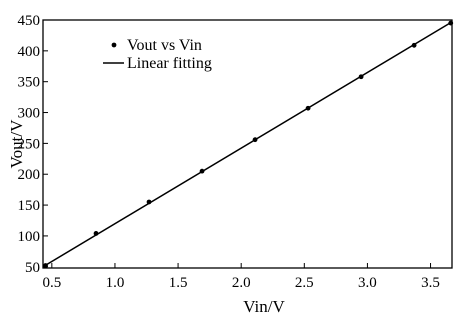 Image resolution: width=454 pixels, height=320 pixels. I want to click on x-tick-label: 1.0, so click(115, 283).